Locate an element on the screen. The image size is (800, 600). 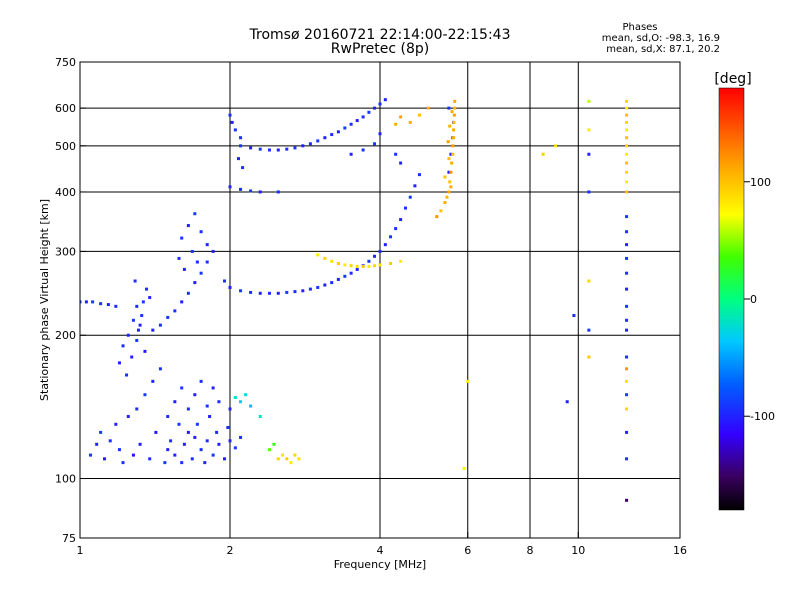
x-tick-label: 1 is located at coordinates (80, 550).